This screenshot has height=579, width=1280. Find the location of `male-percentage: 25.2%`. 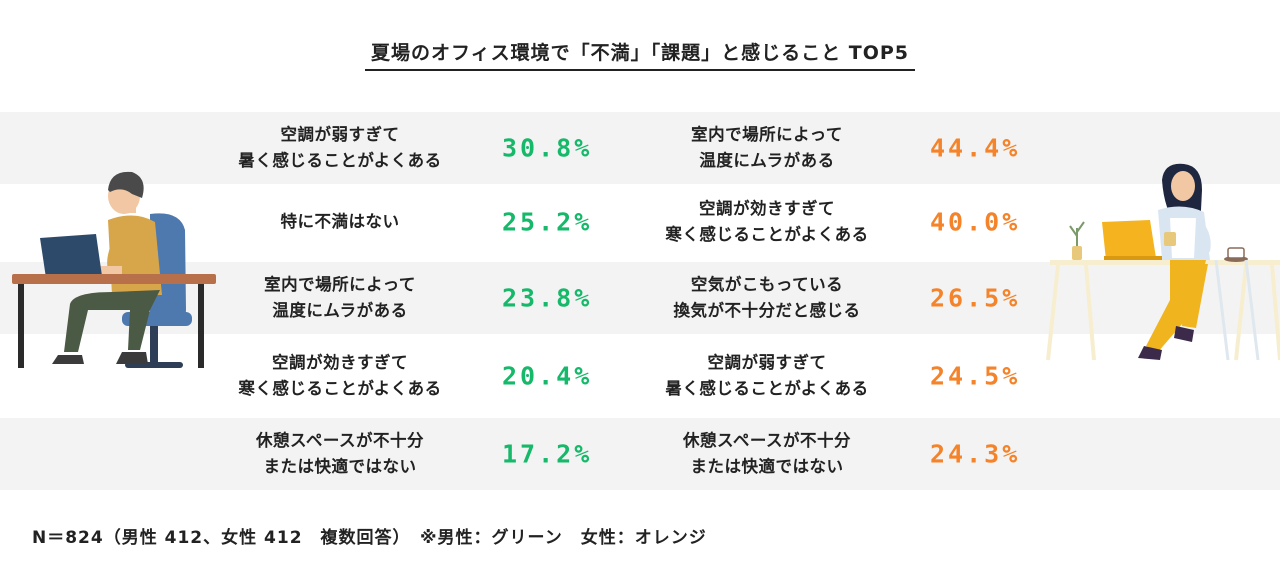

male-percentage: 25.2% is located at coordinates (547, 222).